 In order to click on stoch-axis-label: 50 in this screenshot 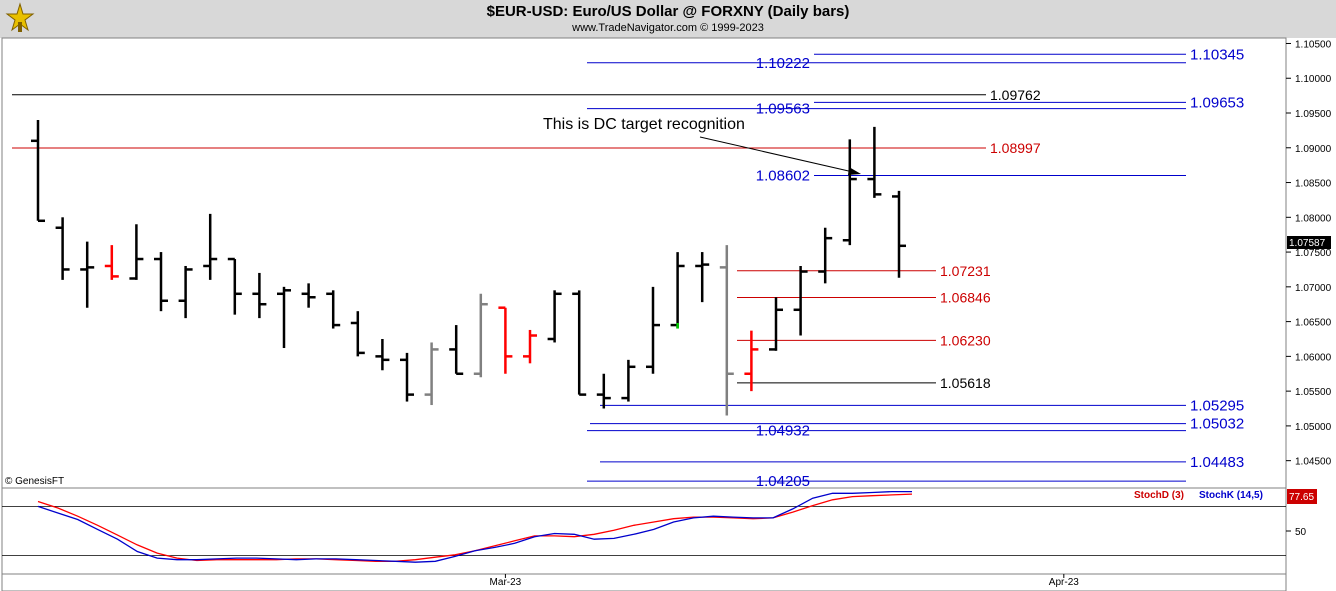, I will do `click(1301, 532)`.